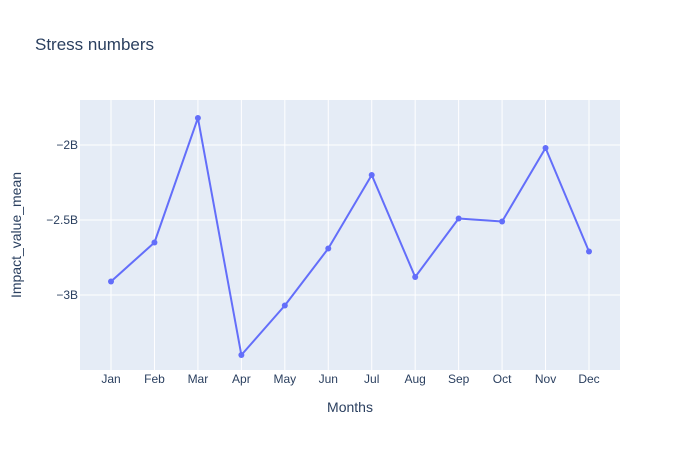 The width and height of the screenshot is (700, 450). I want to click on x-tick-label: Jul, so click(371, 379).